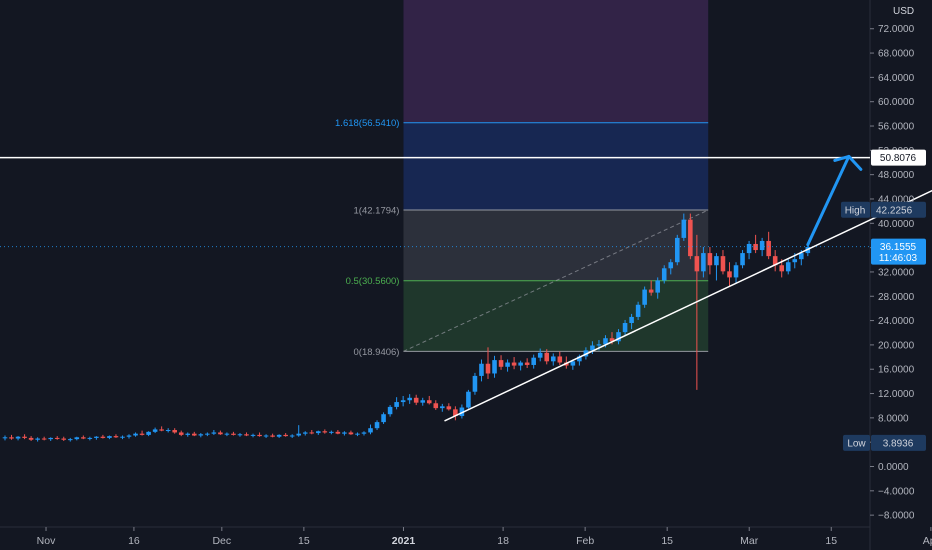 This screenshot has height=550, width=932. I want to click on price-axis-label: 56.0000, so click(896, 127).